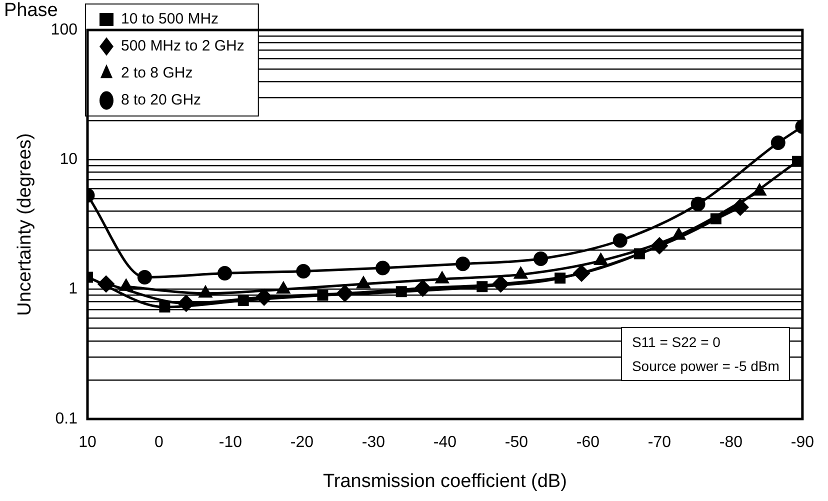  Describe the element at coordinates (73, 289) in the screenshot. I see `y-tick-label: 1` at that location.